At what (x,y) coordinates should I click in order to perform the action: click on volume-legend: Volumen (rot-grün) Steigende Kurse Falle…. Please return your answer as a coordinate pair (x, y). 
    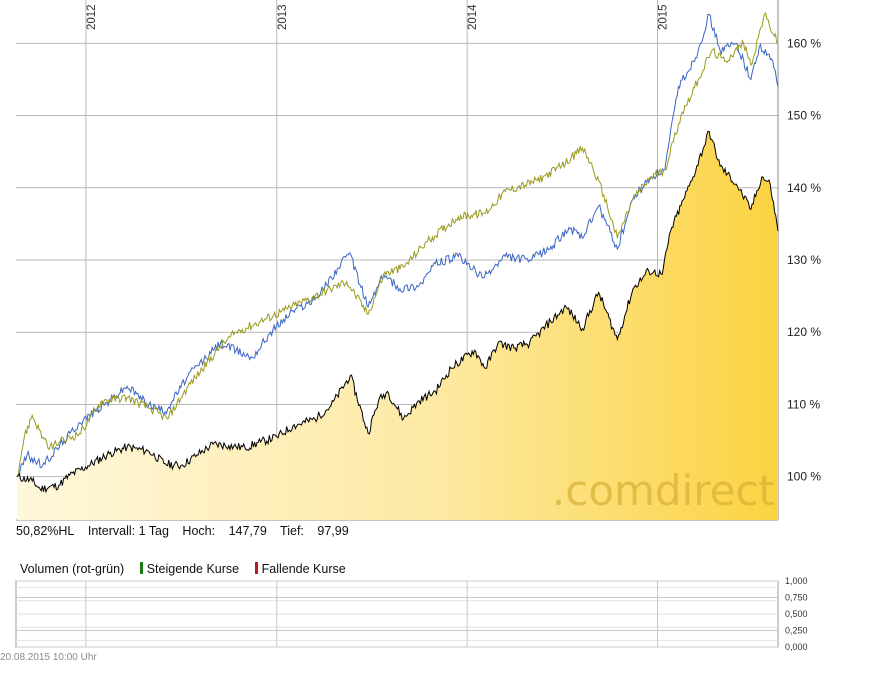
    Looking at the image, I should click on (183, 569).